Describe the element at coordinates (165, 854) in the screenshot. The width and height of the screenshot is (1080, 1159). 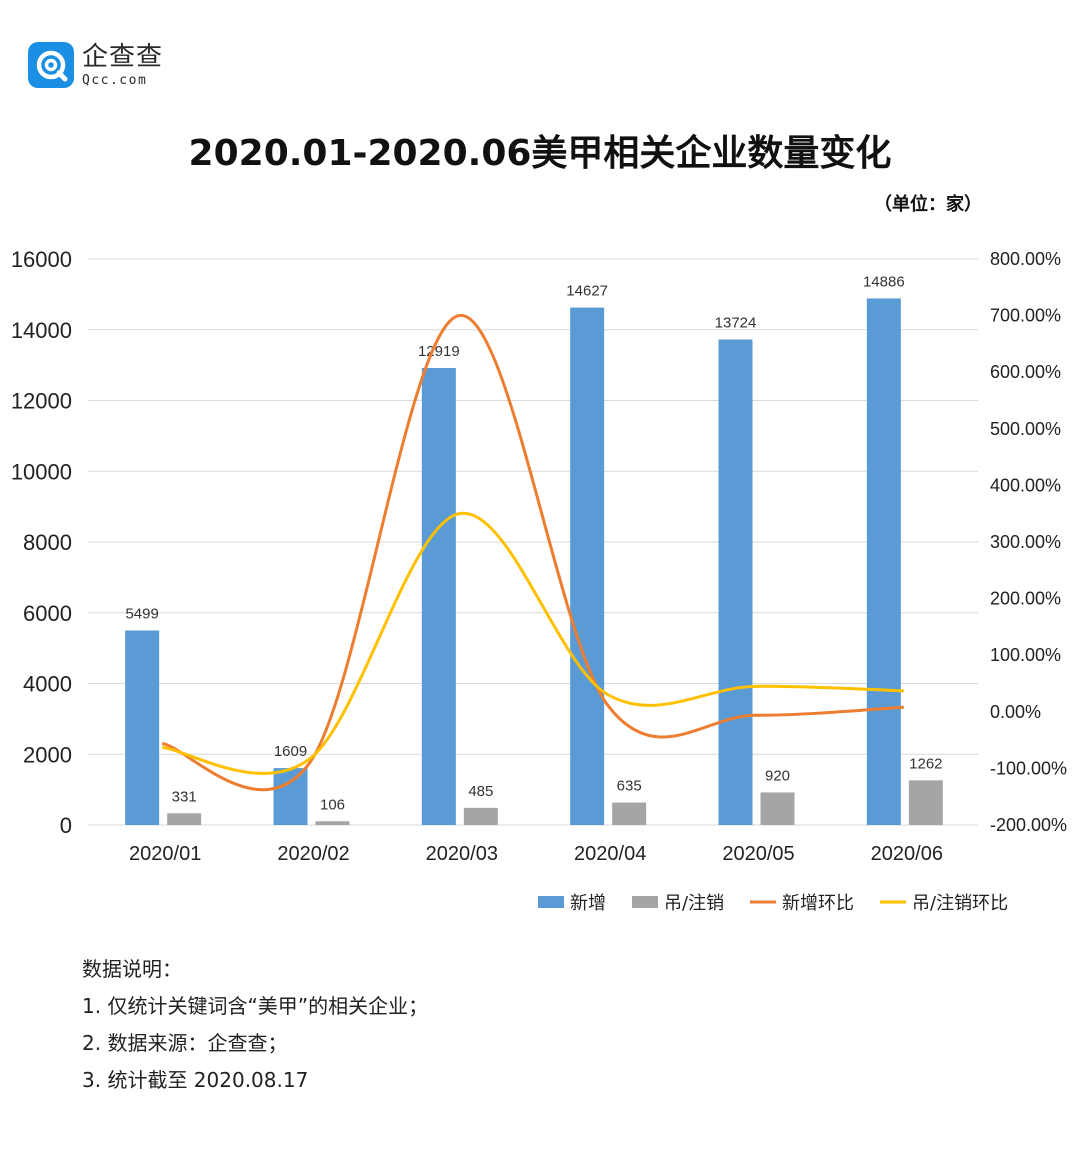
I see `x-tick-label: 2020/01` at that location.